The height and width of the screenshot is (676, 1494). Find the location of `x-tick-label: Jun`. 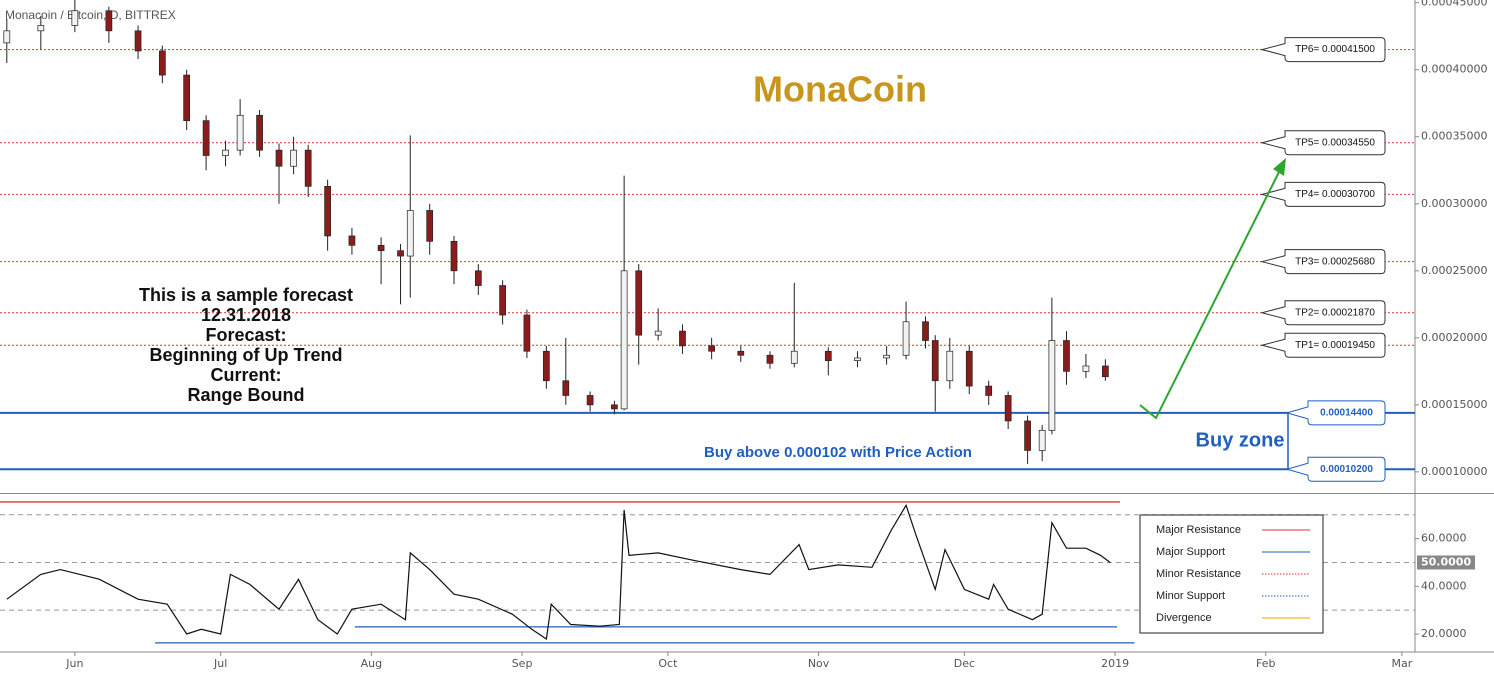

x-tick-label: Jun is located at coordinates (74, 663).